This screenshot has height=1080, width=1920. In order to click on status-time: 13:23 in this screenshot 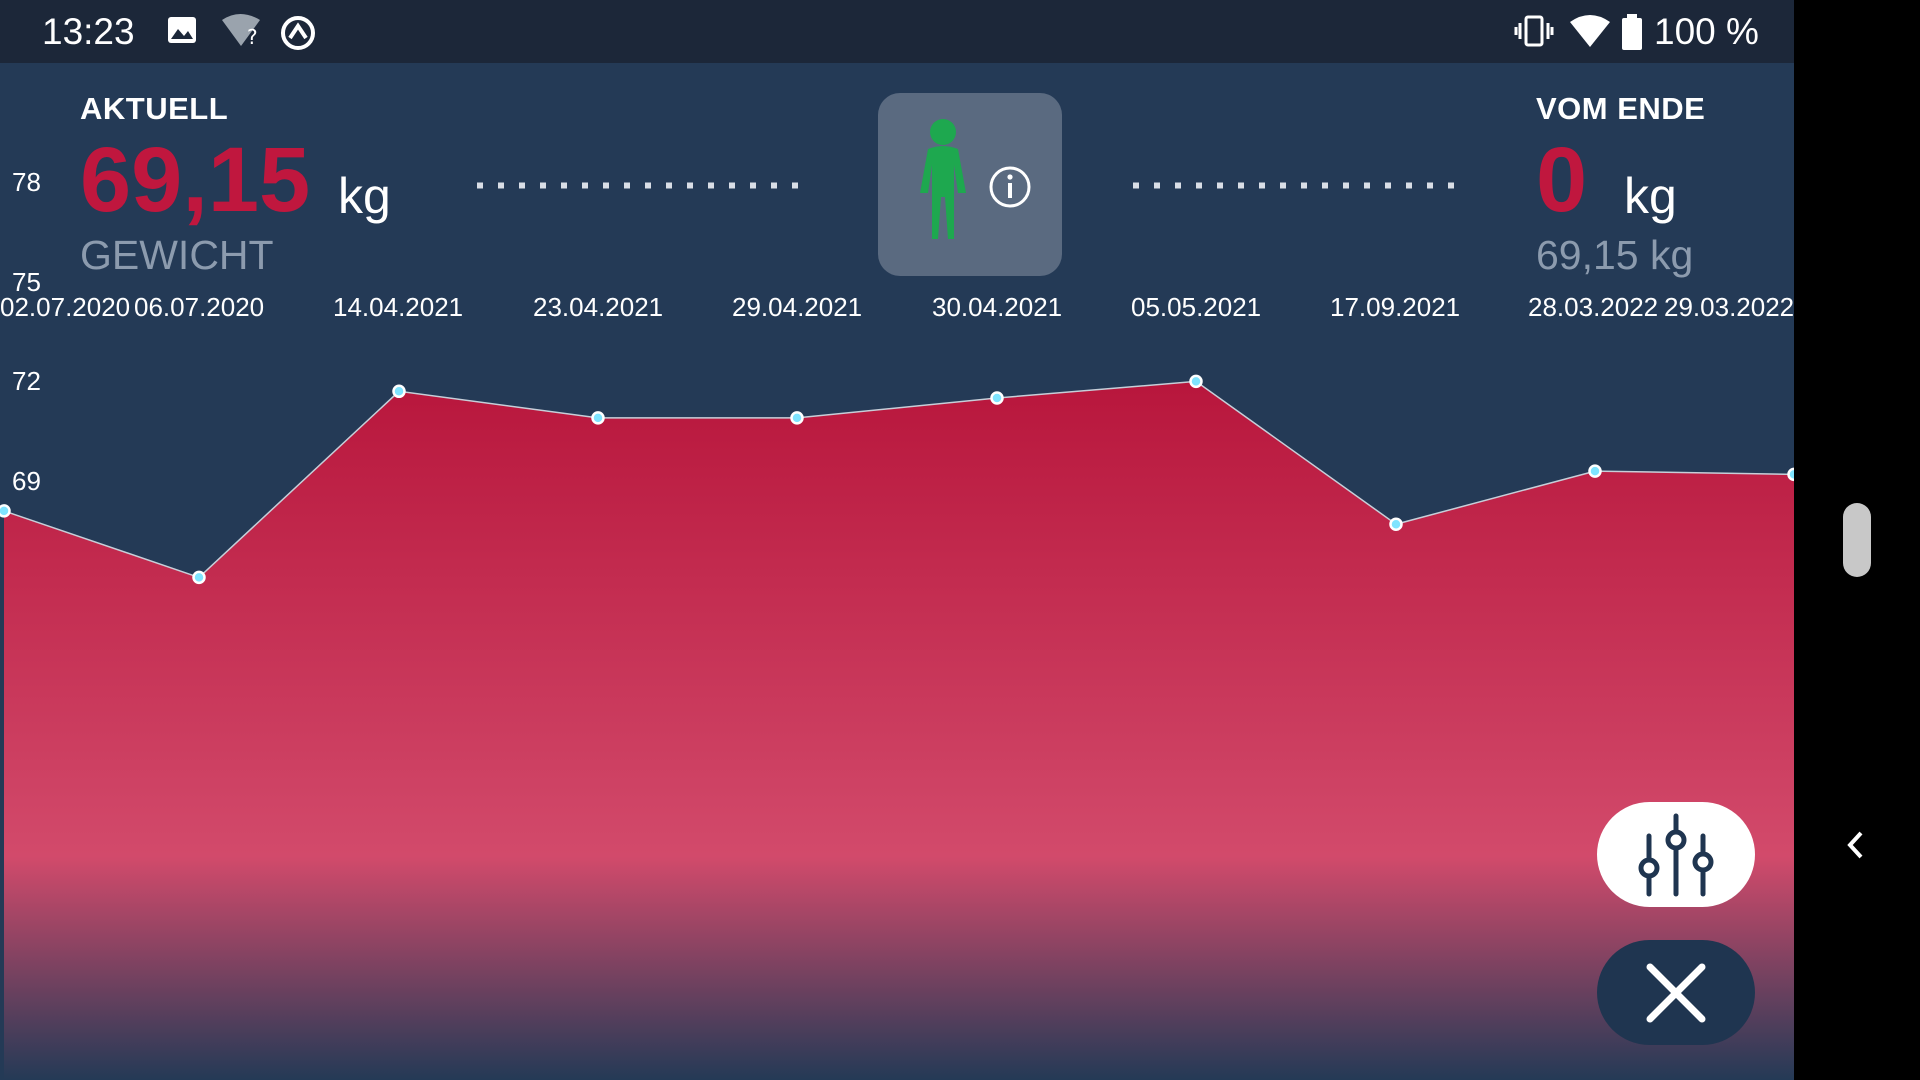, I will do `click(88, 31)`.